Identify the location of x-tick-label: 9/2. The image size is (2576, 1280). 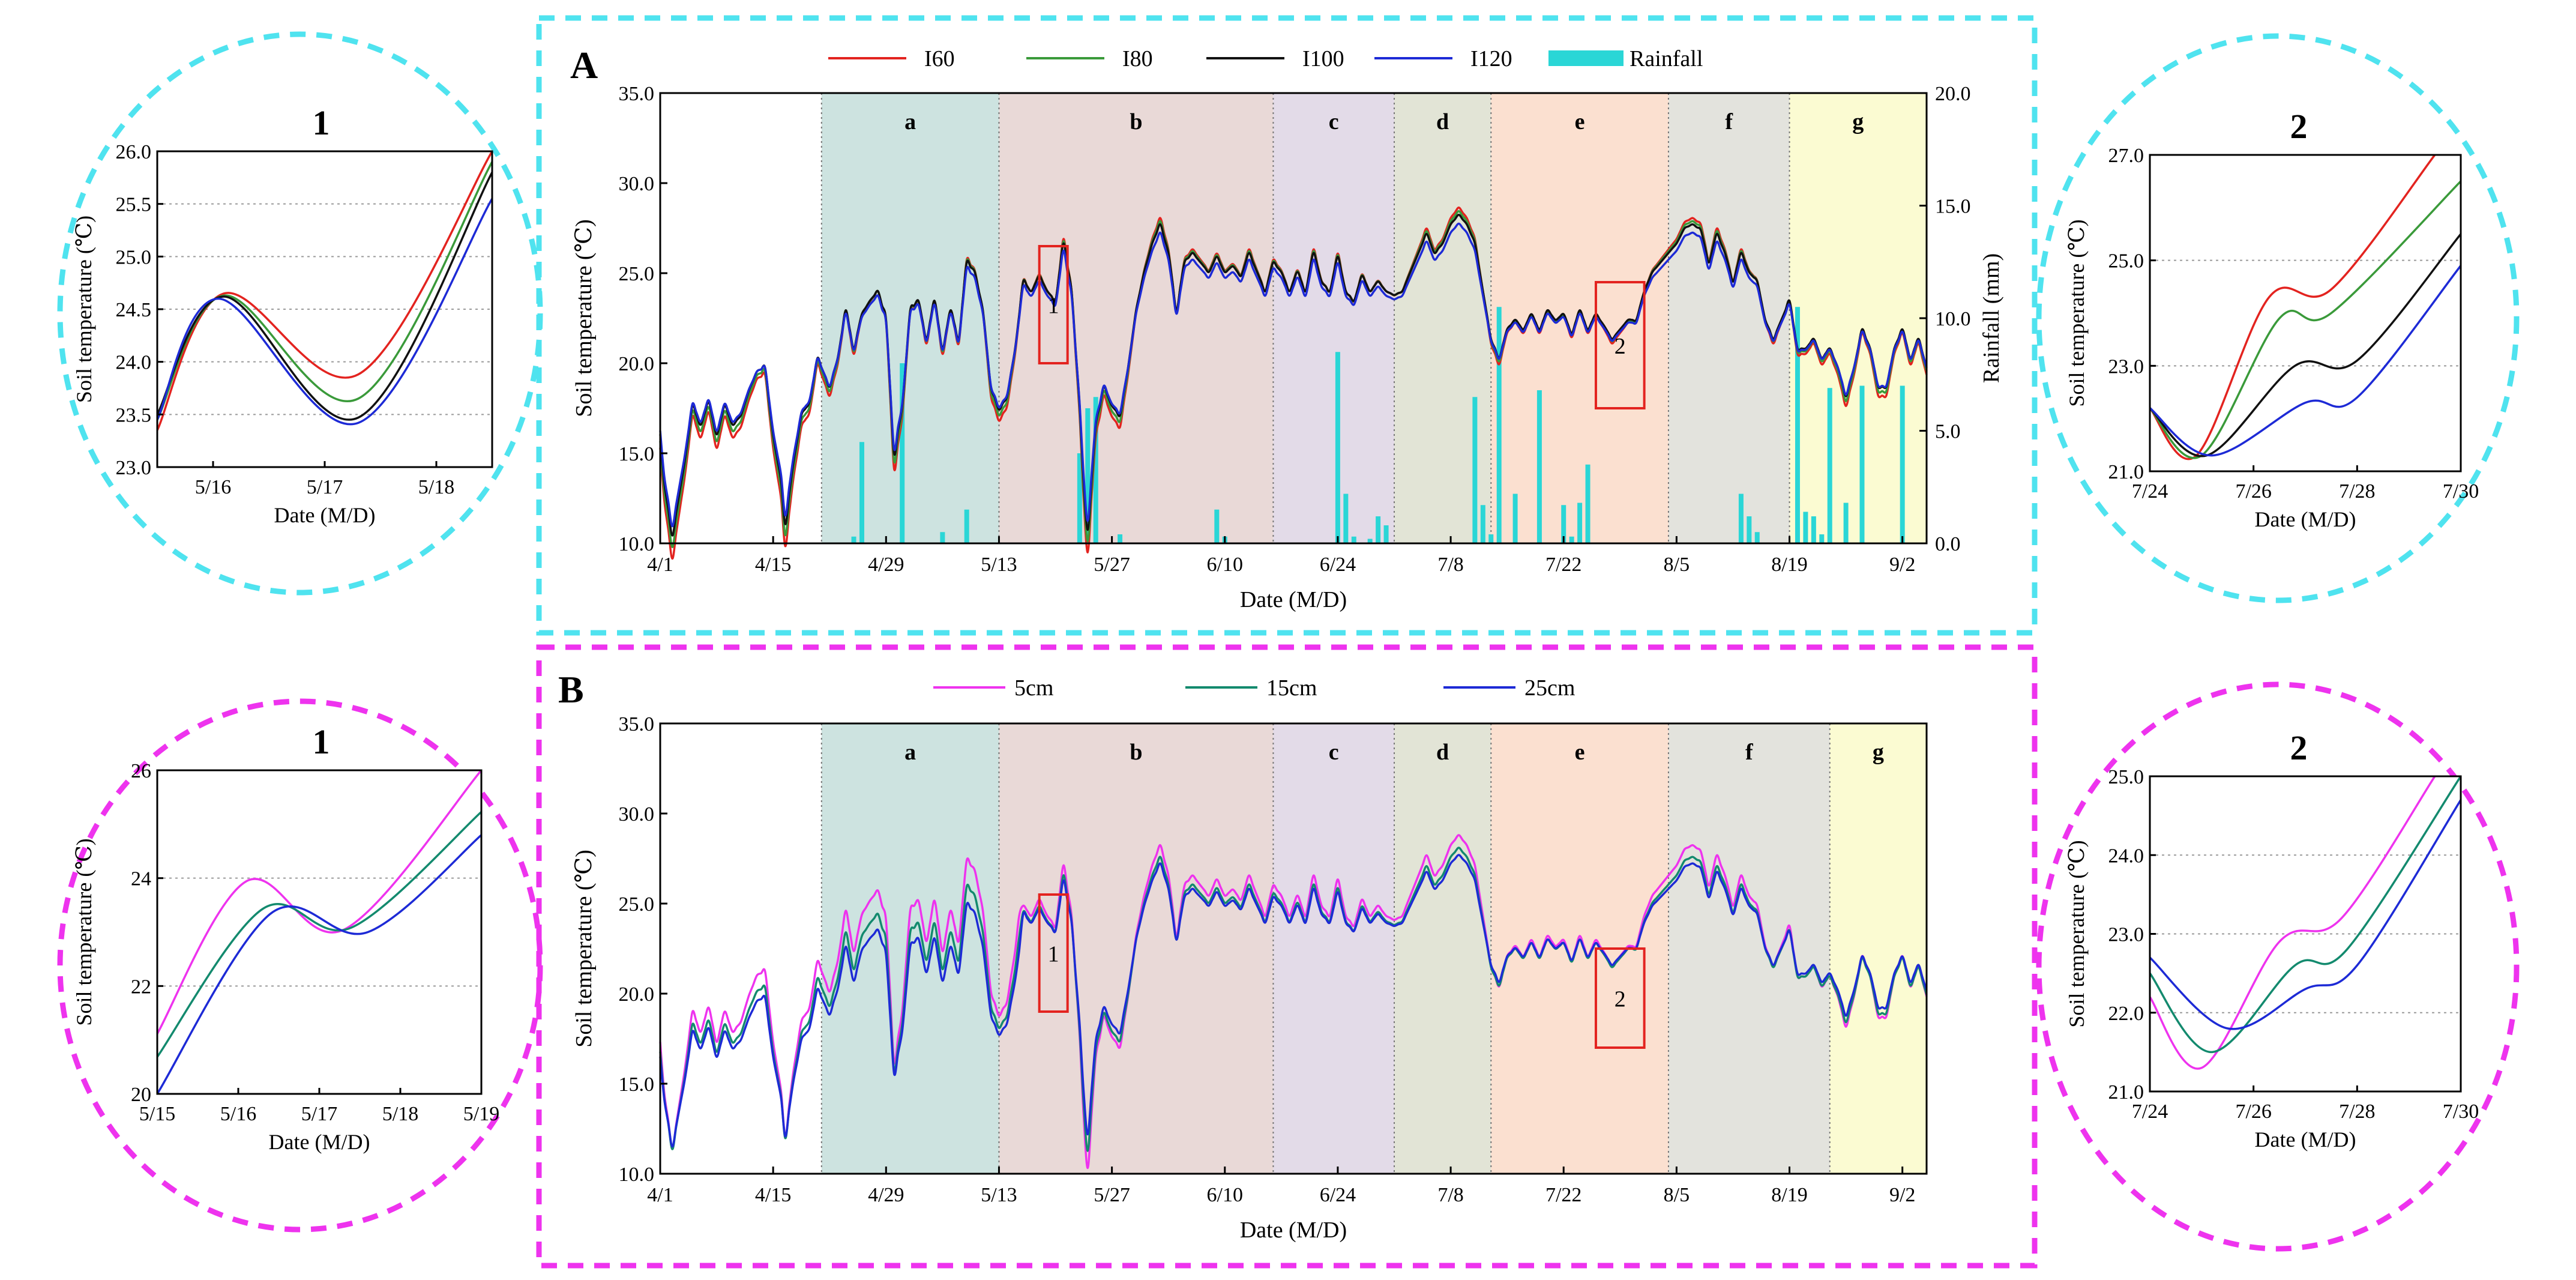
(1902, 1195).